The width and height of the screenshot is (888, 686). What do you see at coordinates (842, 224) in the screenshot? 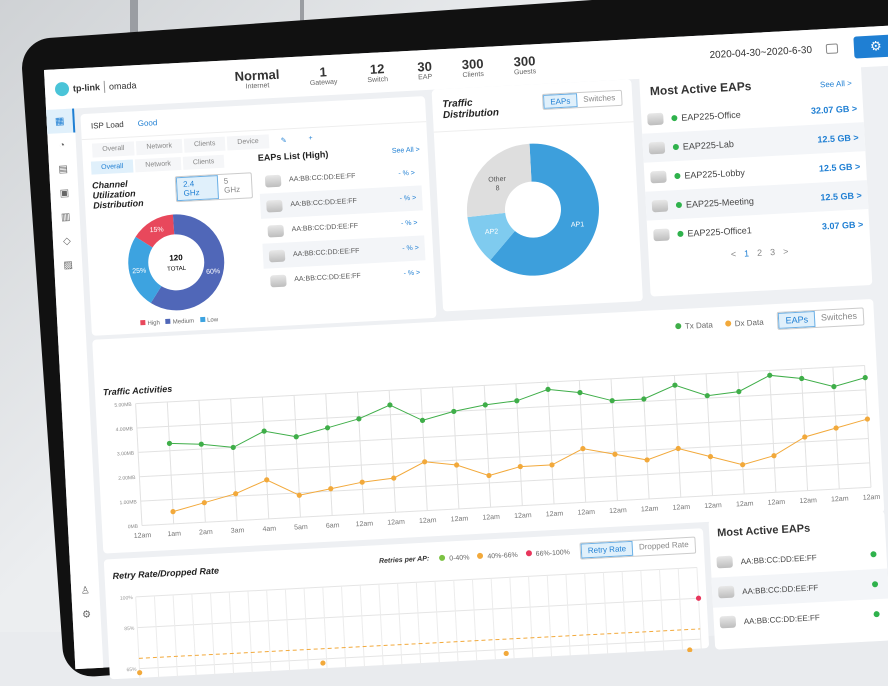
I see `eap-traffic: 3.07 GB >` at bounding box center [842, 224].